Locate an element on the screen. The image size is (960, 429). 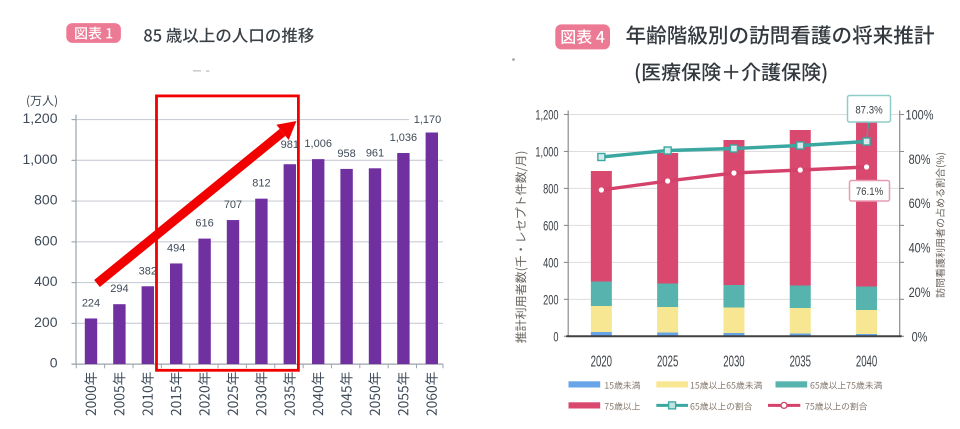
svg-text: 1,006 is located at coordinates (318, 144).